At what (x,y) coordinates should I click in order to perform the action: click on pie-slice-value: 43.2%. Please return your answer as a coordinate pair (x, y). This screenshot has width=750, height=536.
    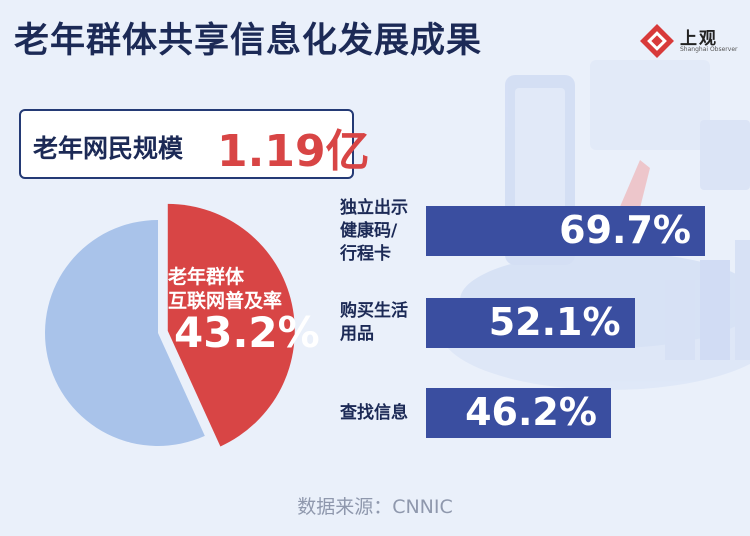
    Looking at the image, I should click on (247, 332).